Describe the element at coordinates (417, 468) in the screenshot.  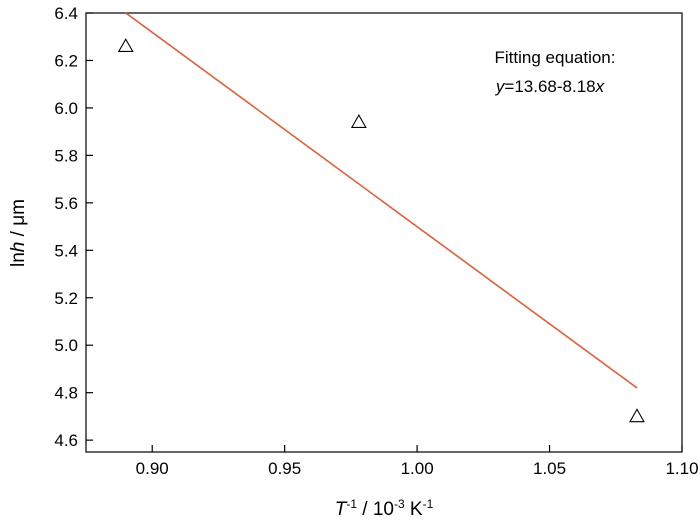
I see `x-tick-label: 1.00` at that location.